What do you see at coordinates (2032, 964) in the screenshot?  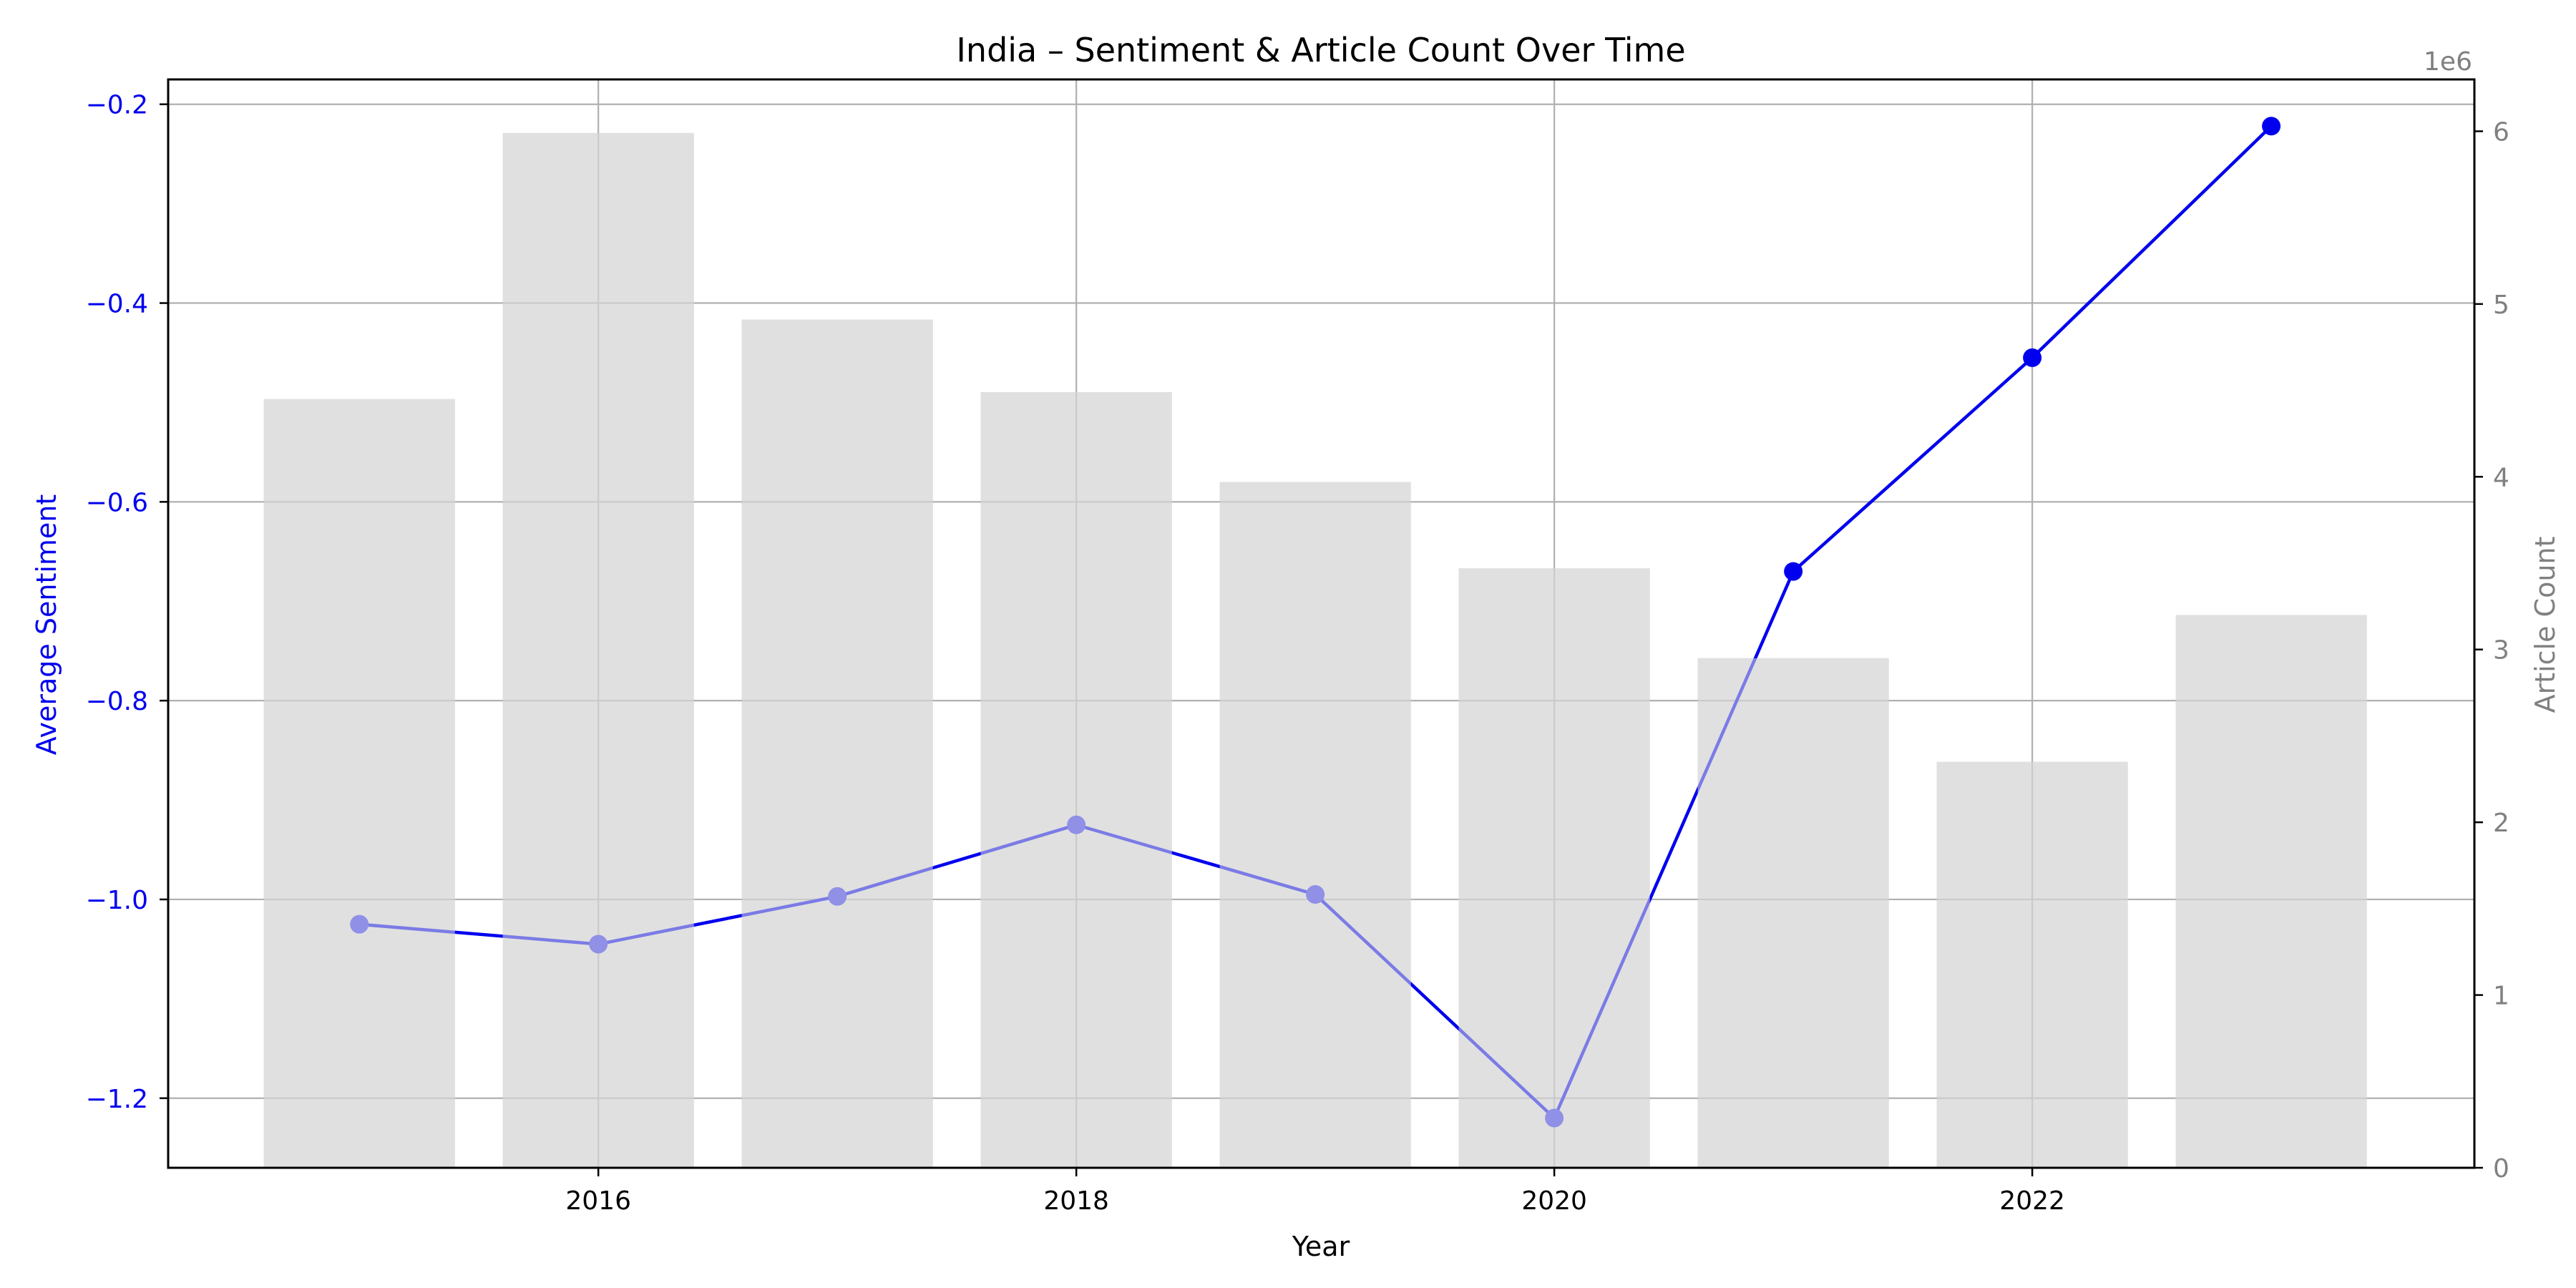 I see `article-count-bar-overlay-2022` at bounding box center [2032, 964].